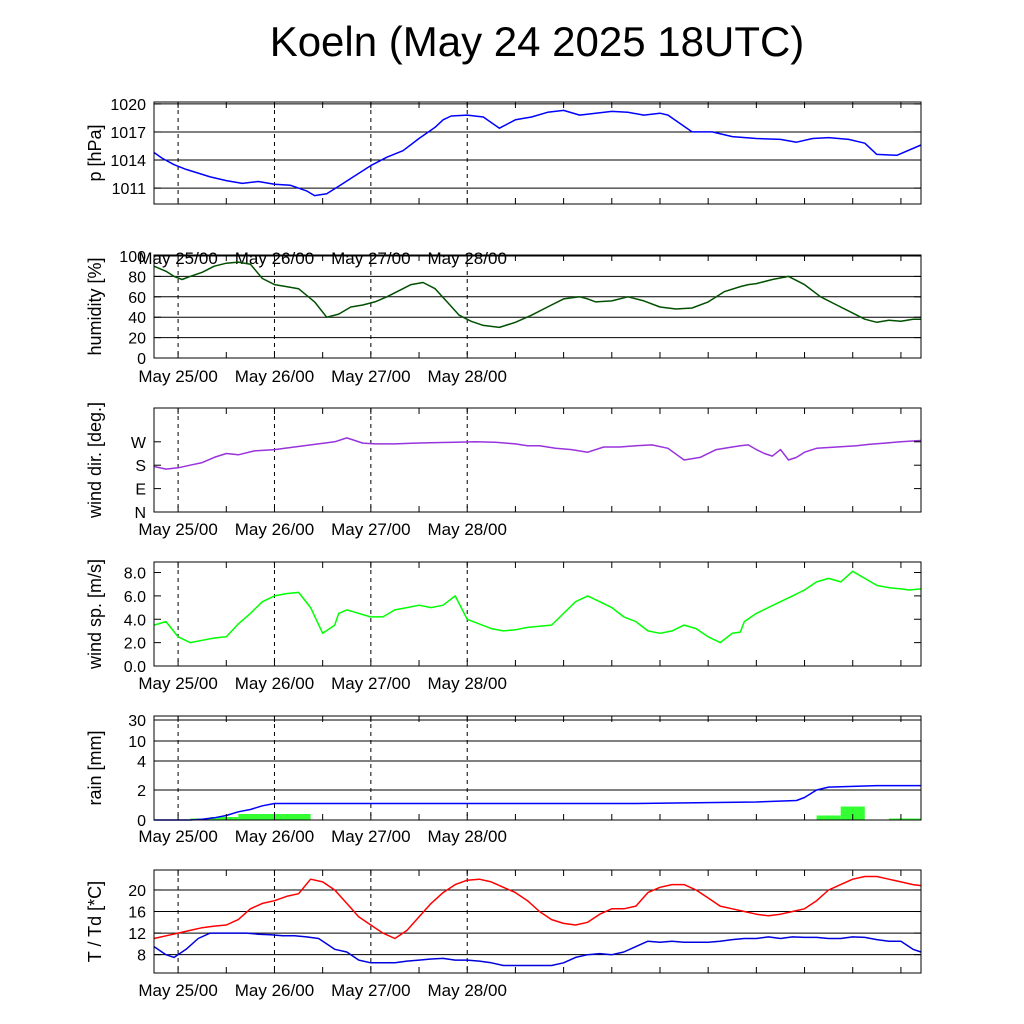 This screenshot has height=1024, width=1024. What do you see at coordinates (135, 597) in the screenshot?
I see `y-tick-label: 6.0` at bounding box center [135, 597].